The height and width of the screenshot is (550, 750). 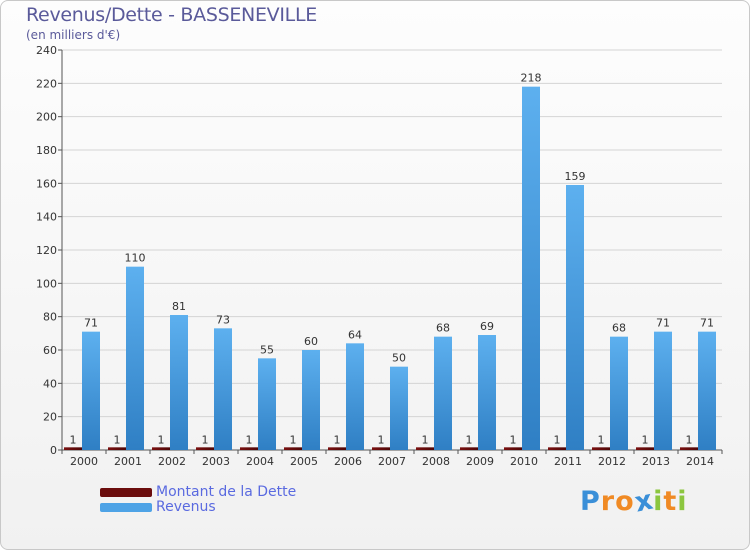 I want to click on data-label-revenus: 110, so click(x=135, y=258).